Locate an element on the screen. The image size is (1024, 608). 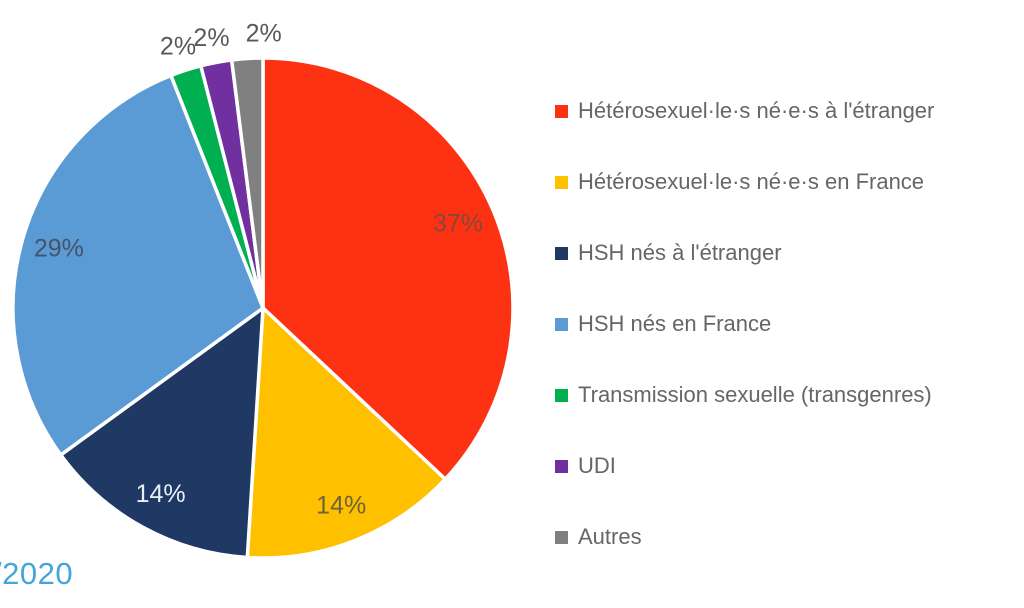
legend-item-2: Hétérosexuel·le·s né·e·s en France is located at coordinates (744, 182).